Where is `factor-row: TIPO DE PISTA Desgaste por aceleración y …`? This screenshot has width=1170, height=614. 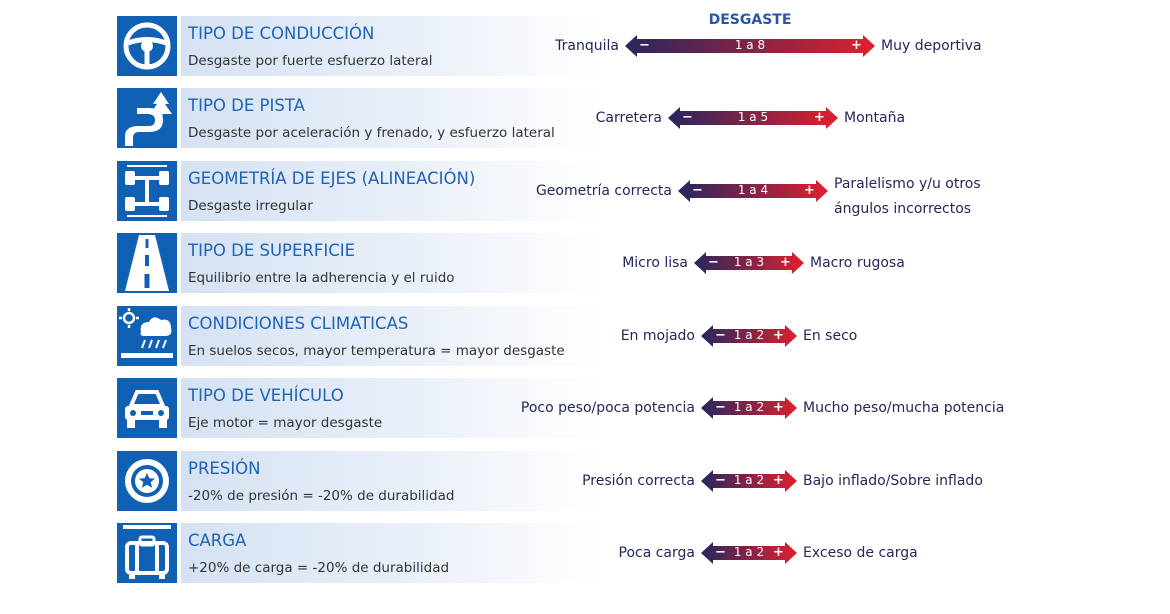
factor-row: TIPO DE PISTA Desgaste por aceleración y … is located at coordinates (585, 118).